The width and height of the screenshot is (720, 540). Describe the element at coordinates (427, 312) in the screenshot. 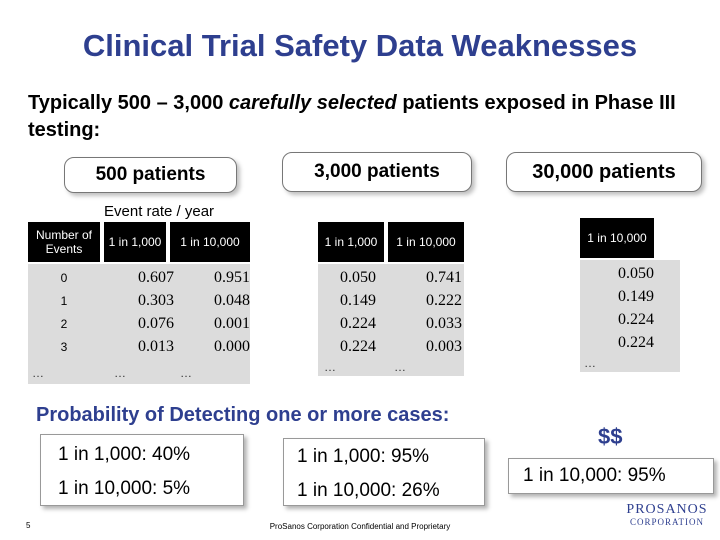

I see `column-values-1-in-10000: 0.741 0.222 0.033 0.003` at that location.